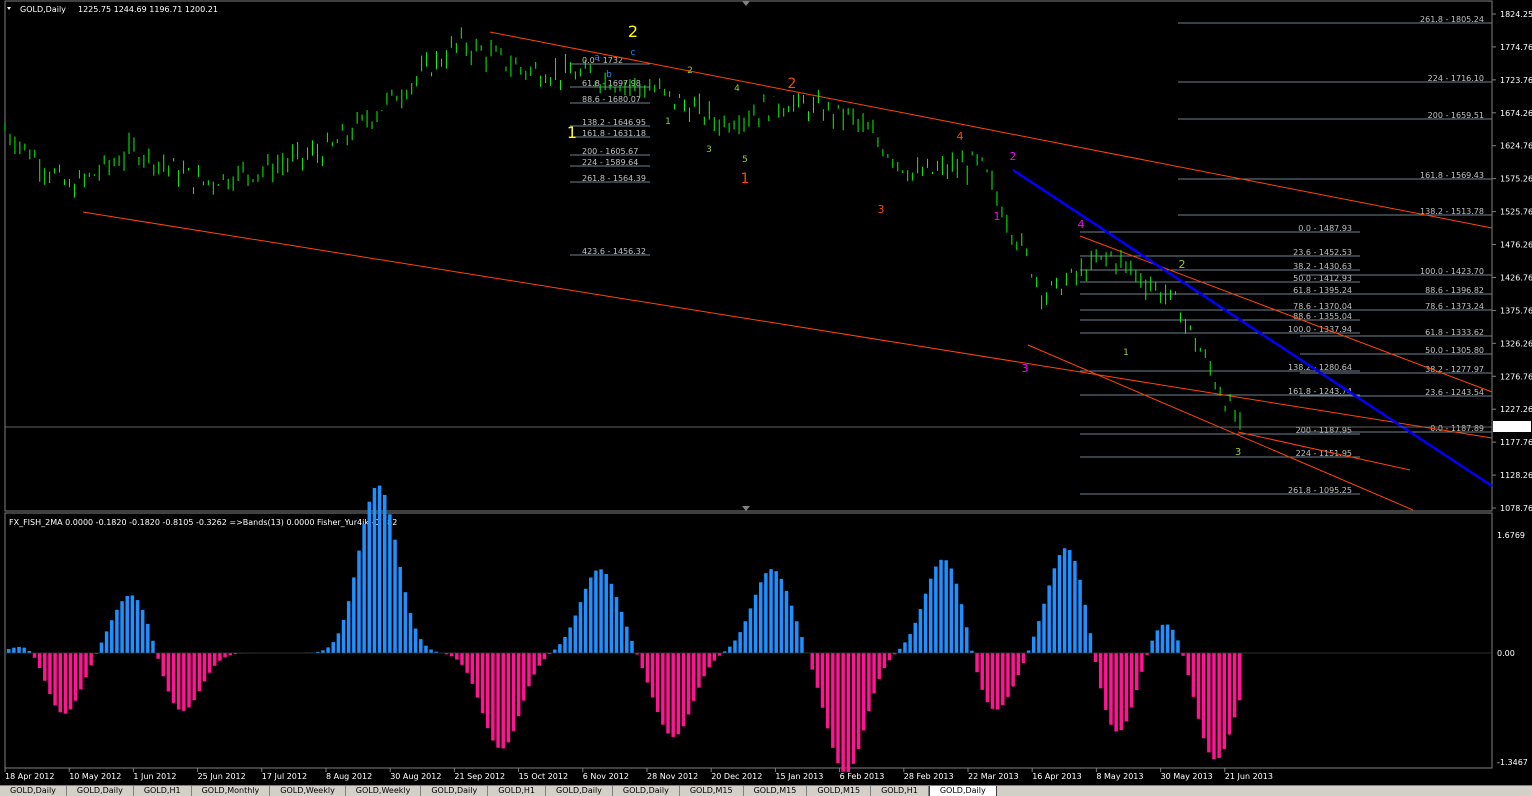 This screenshot has width=1532, height=796. I want to click on fib-label: 50.0 - 1305.80, so click(1454, 350).